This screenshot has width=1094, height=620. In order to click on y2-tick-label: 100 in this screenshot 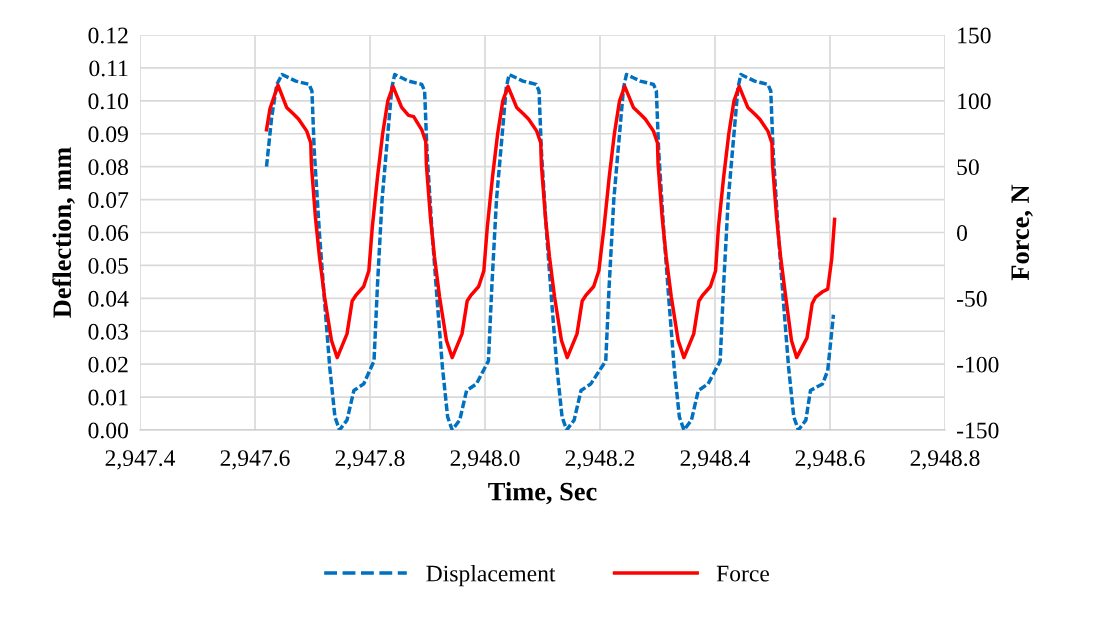, I will do `click(974, 101)`.